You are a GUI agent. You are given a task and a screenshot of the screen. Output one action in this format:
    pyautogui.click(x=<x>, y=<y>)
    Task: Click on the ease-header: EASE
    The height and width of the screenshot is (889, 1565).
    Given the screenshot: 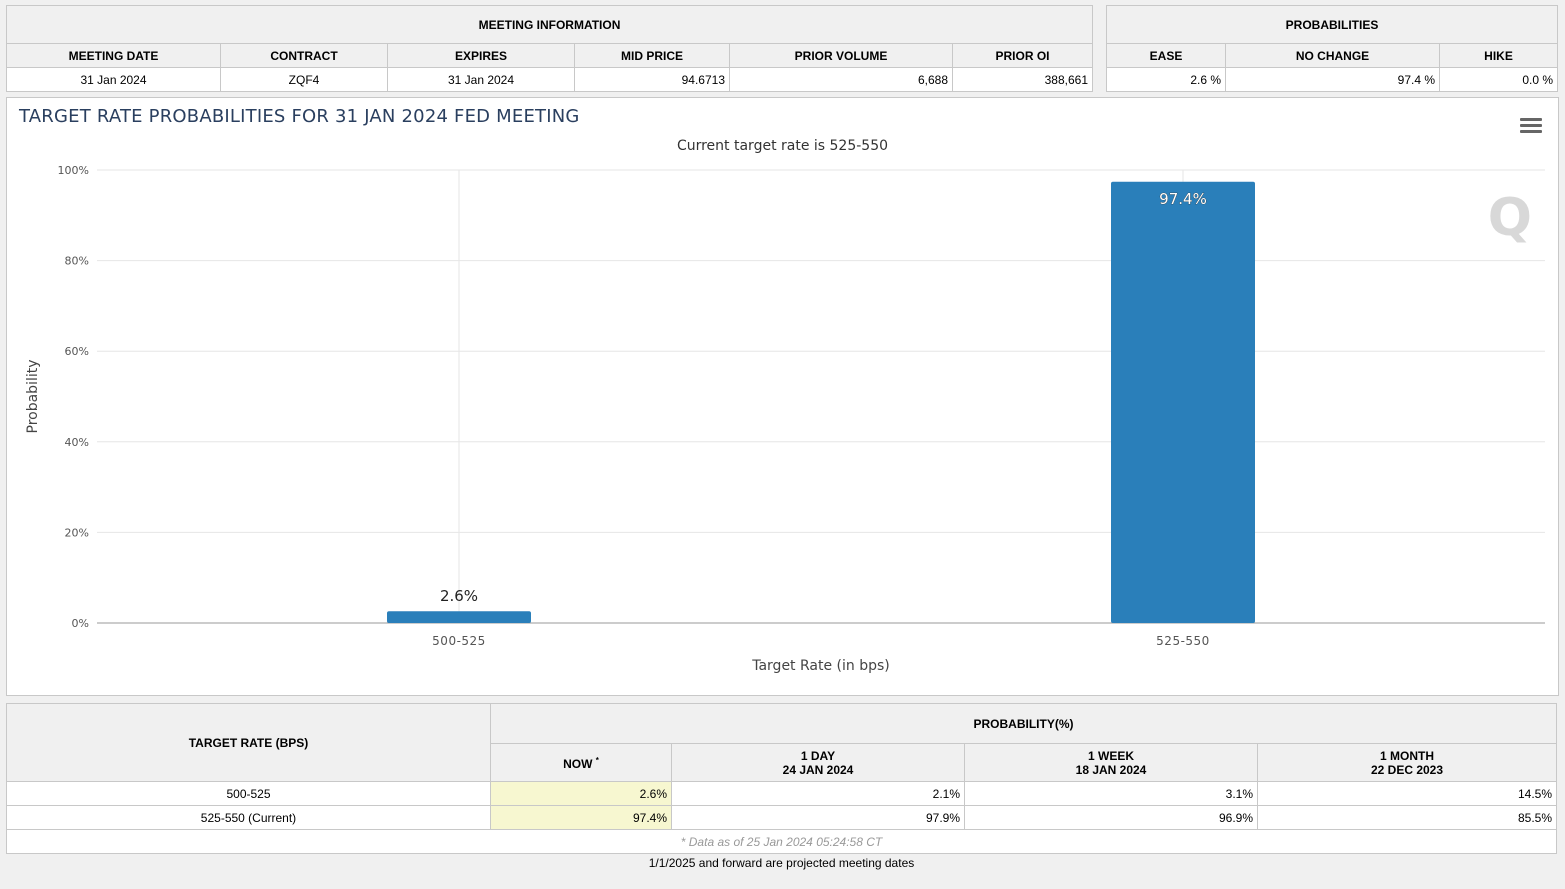 What is the action you would take?
    pyautogui.click(x=1166, y=55)
    